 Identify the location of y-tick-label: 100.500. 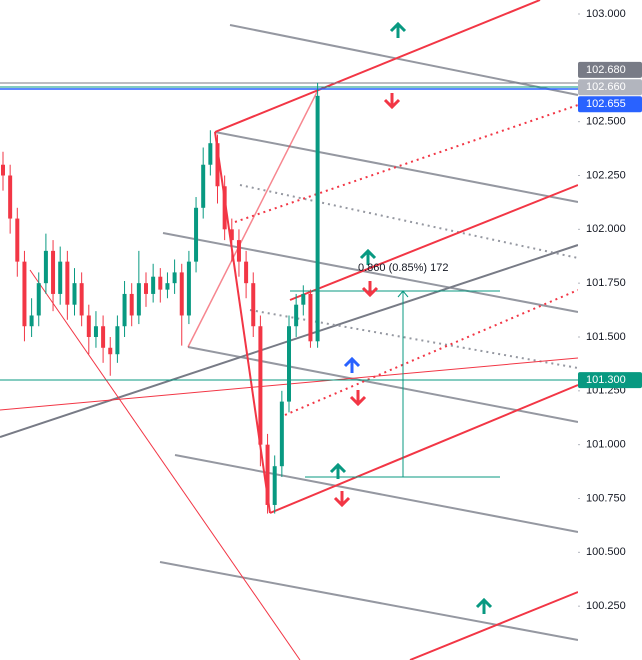
(606, 552).